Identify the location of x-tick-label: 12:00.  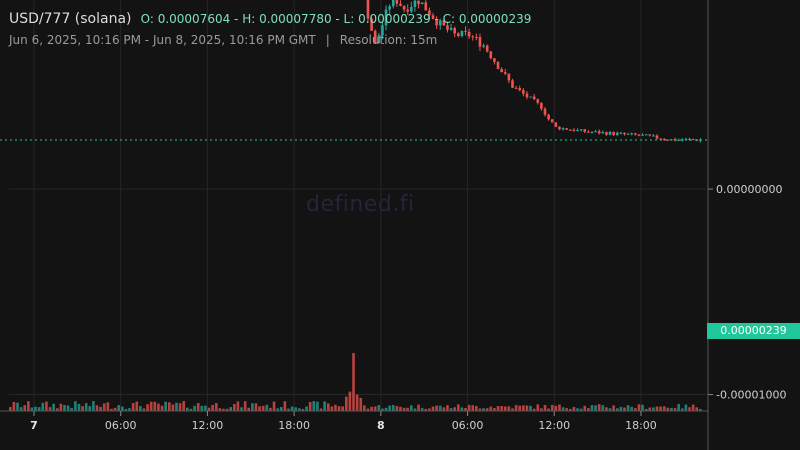
(208, 425).